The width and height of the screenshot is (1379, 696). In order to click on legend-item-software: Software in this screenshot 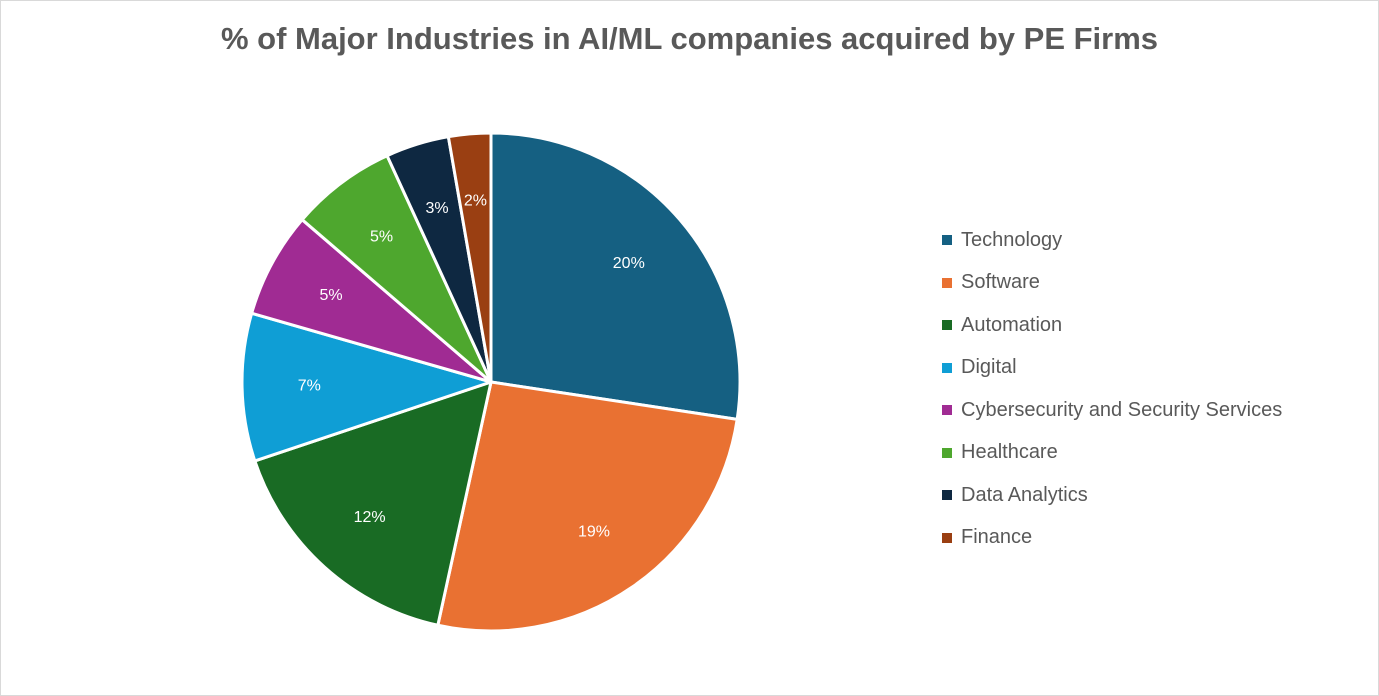, I will do `click(1112, 283)`.